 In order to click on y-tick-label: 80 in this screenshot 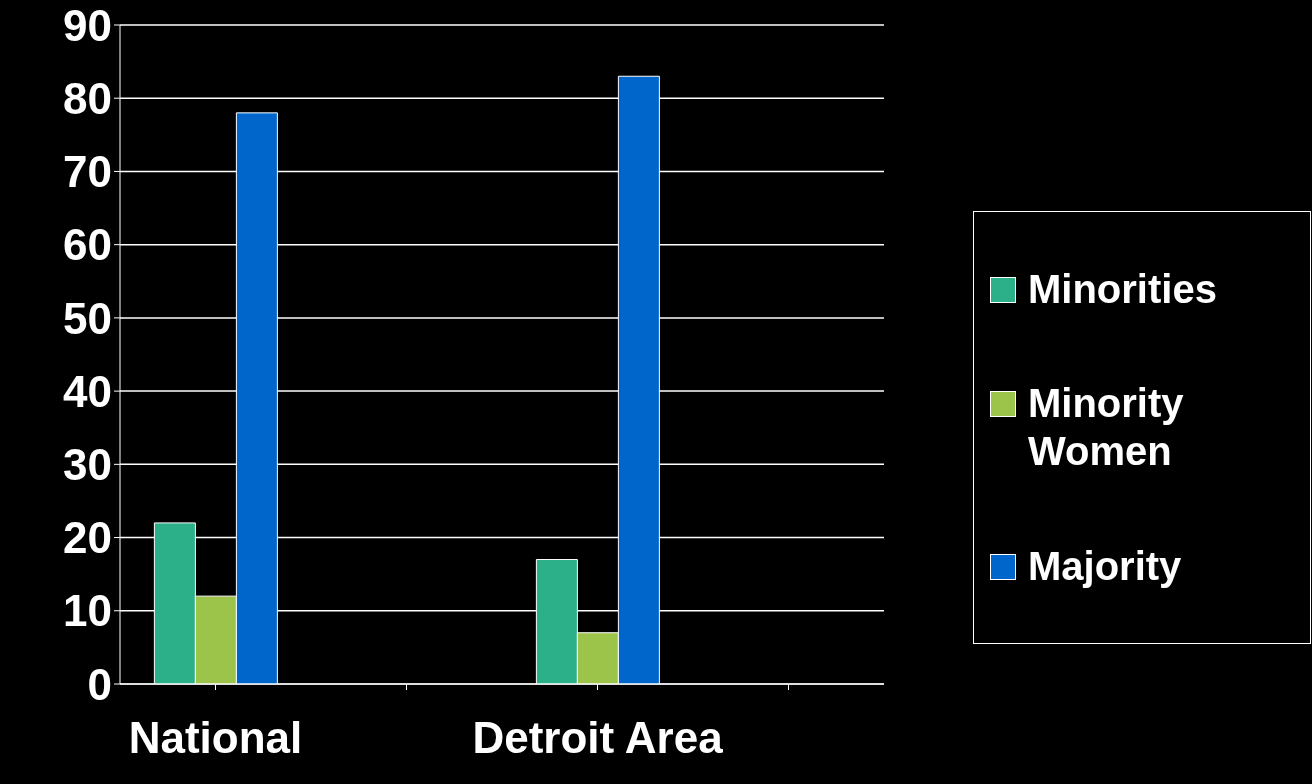, I will do `click(87, 98)`.